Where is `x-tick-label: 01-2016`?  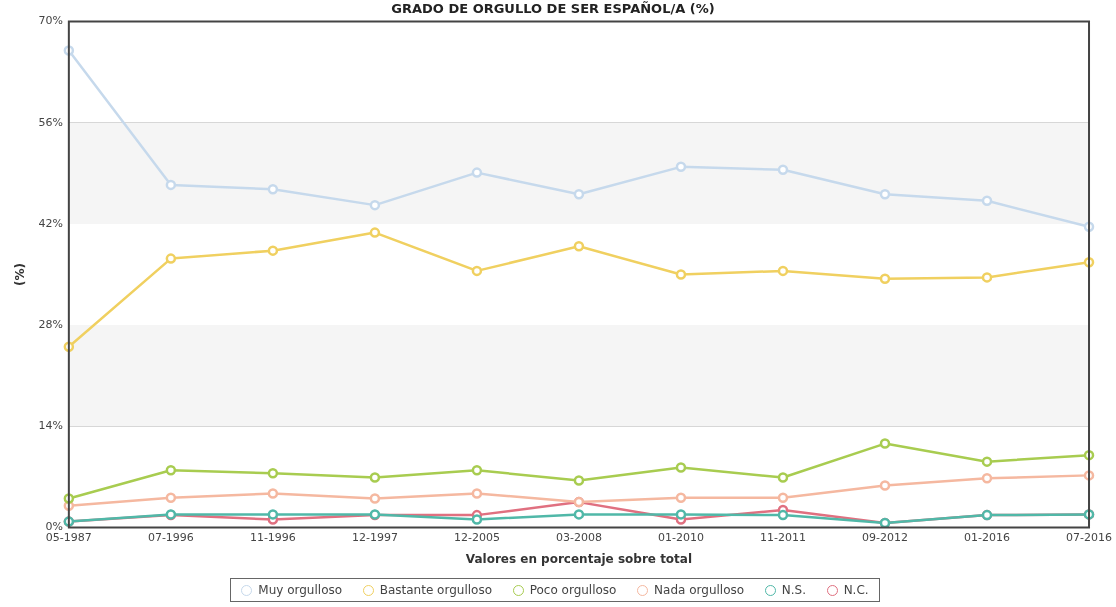
x-tick-label: 01-2016 is located at coordinates (987, 537).